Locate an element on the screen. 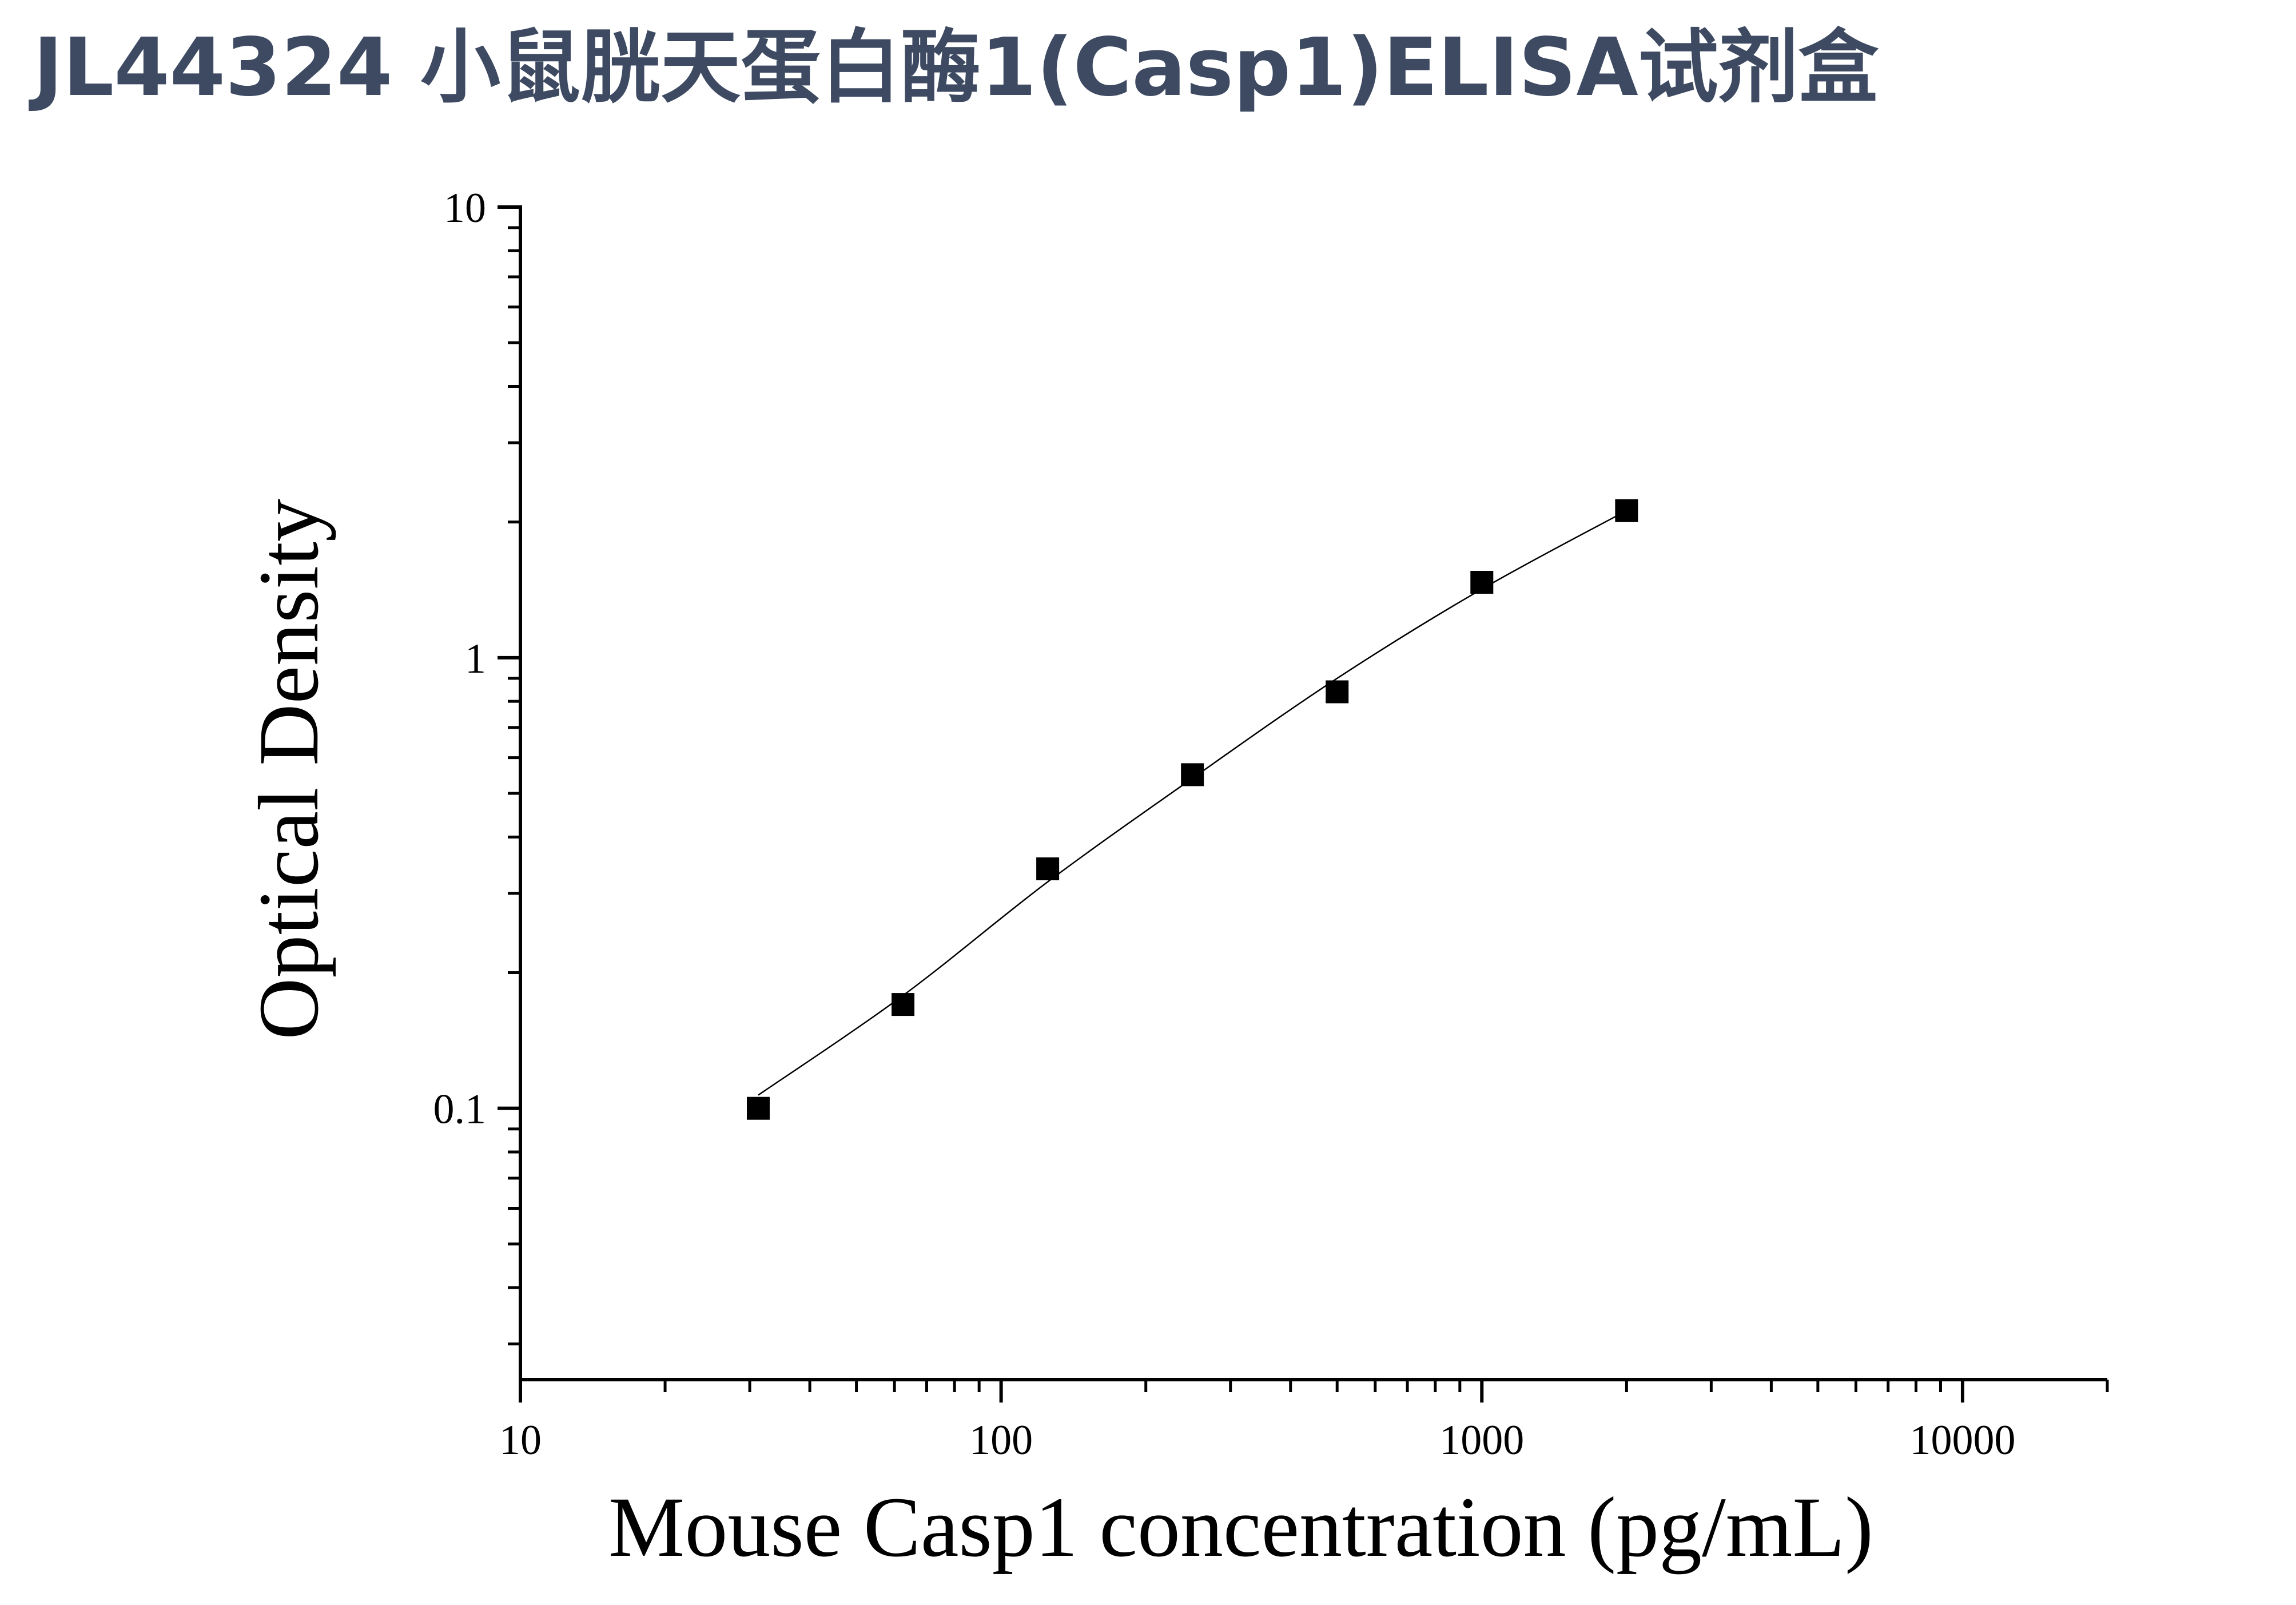 The height and width of the screenshot is (1605, 2296). fit-curve is located at coordinates (1193, 803).